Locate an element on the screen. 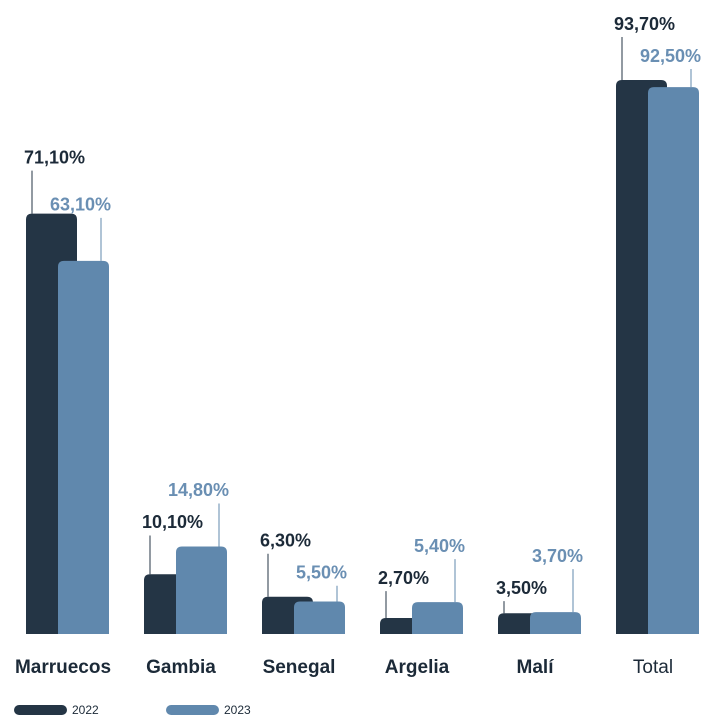  x-tick-label: Gambia is located at coordinates (181, 667).